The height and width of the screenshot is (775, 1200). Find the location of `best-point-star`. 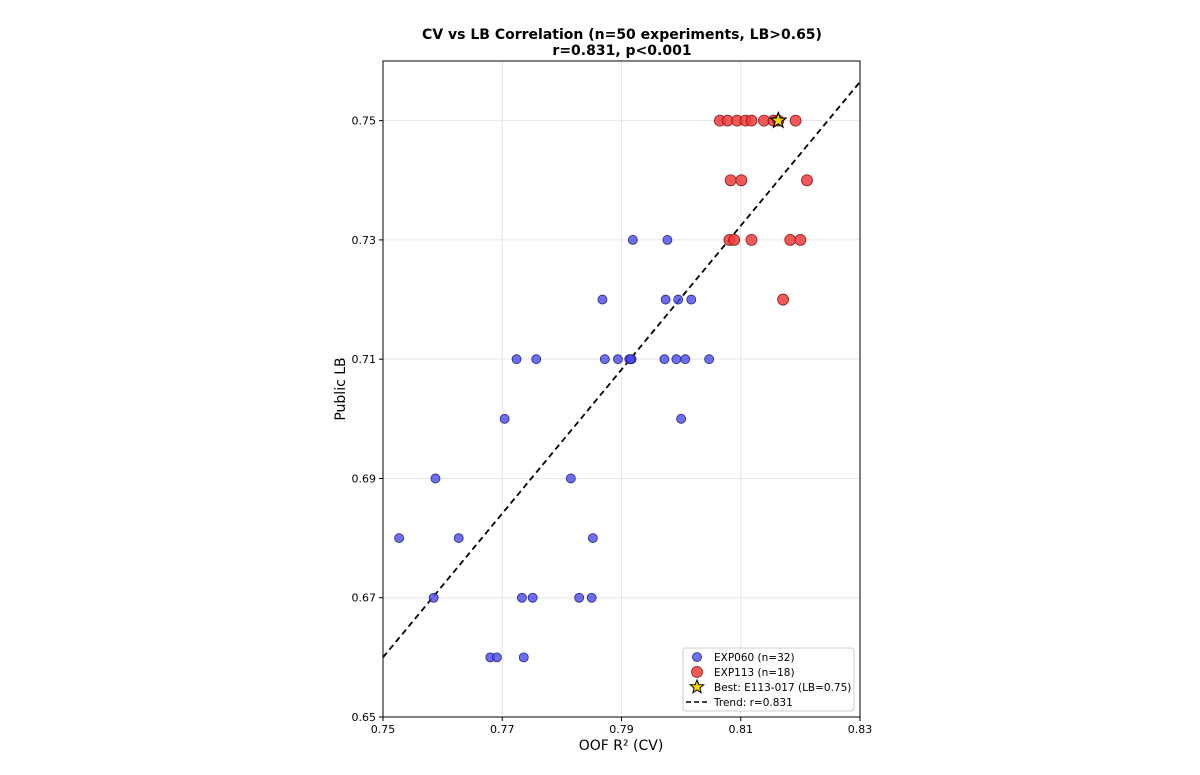

best-point-star is located at coordinates (778, 119).